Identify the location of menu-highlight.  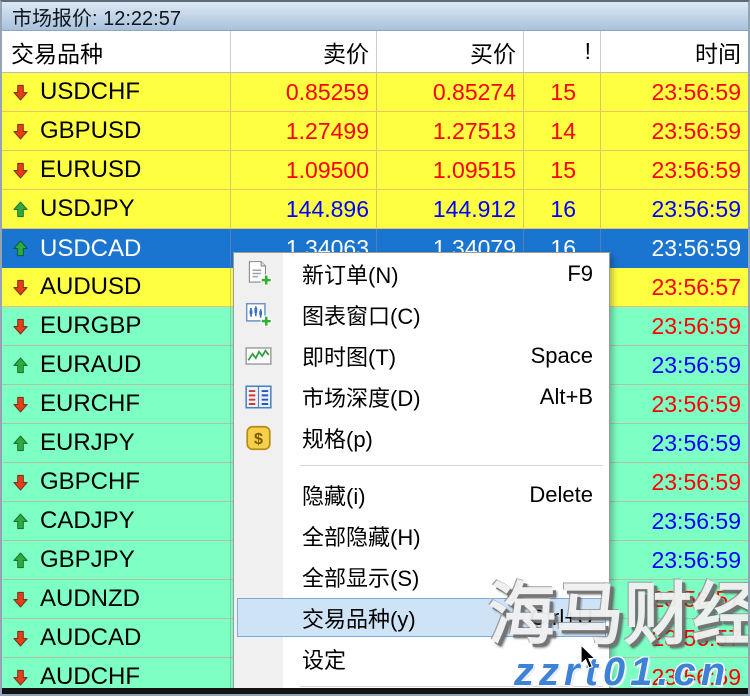
(421, 617).